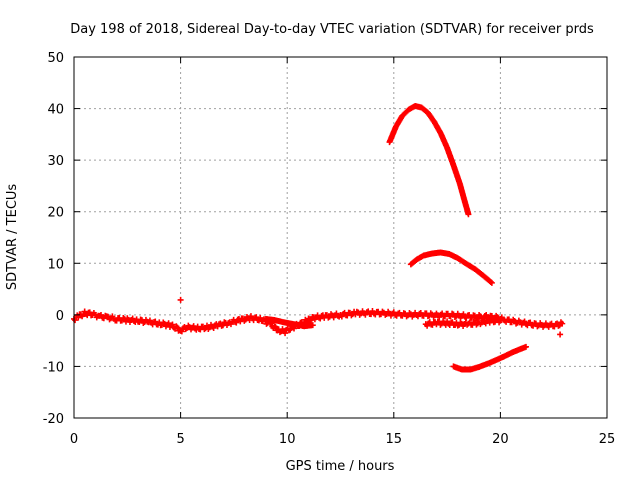 This screenshot has width=640, height=480. I want to click on y-axis-label: SDTVAR / TECUs, so click(12, 237).